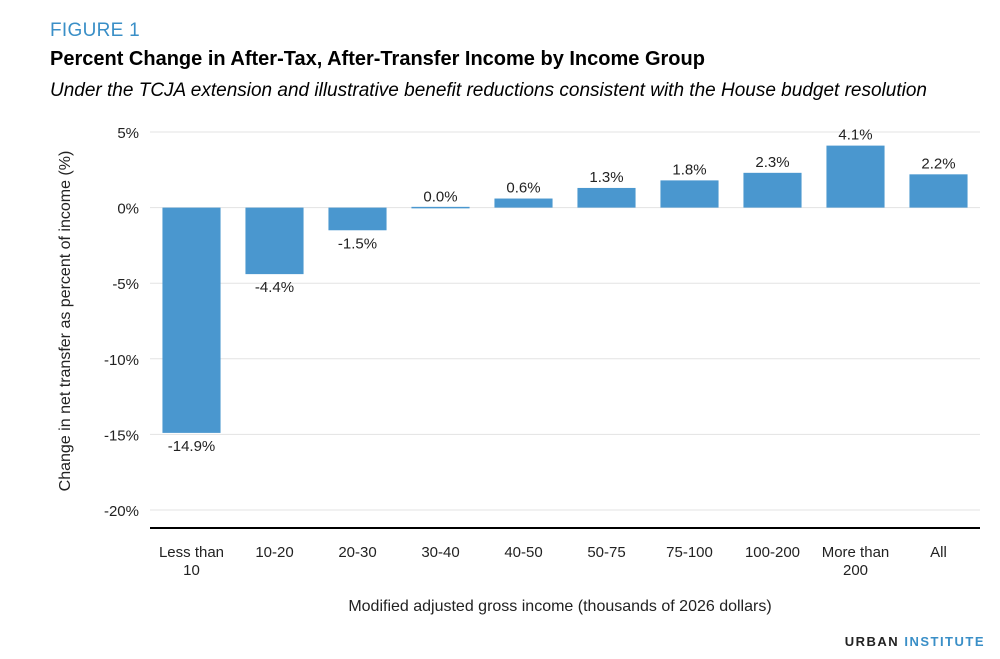 This screenshot has height=659, width=1000. What do you see at coordinates (689, 169) in the screenshot?
I see `data-label: 1.8%` at bounding box center [689, 169].